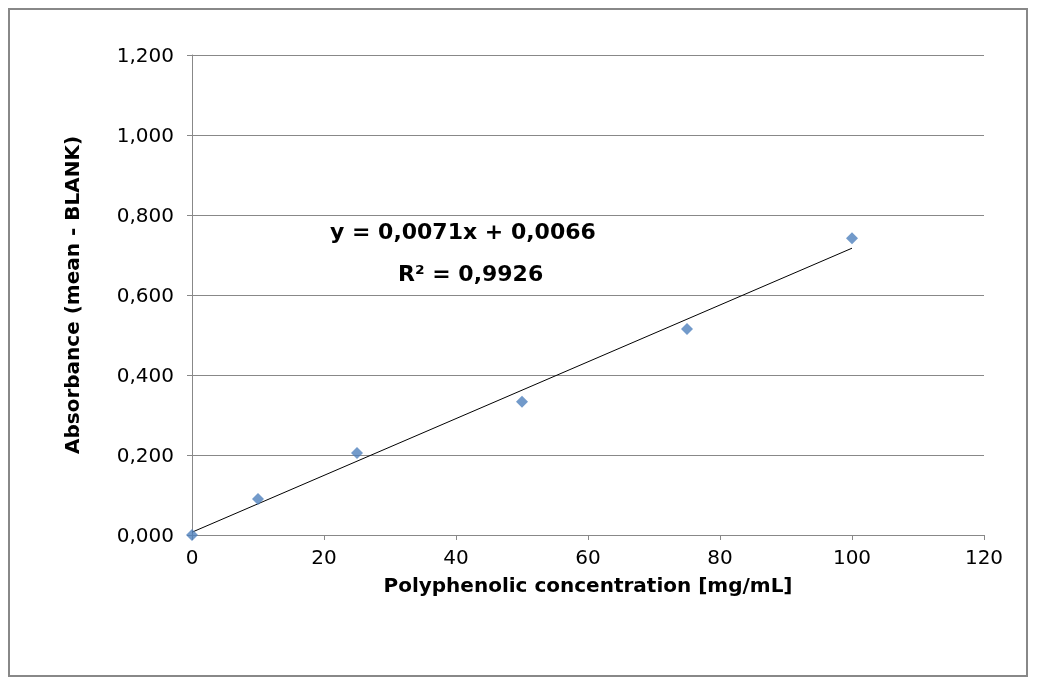 The height and width of the screenshot is (689, 1040). Describe the element at coordinates (852, 557) in the screenshot. I see `x-tick-label: 100` at that location.